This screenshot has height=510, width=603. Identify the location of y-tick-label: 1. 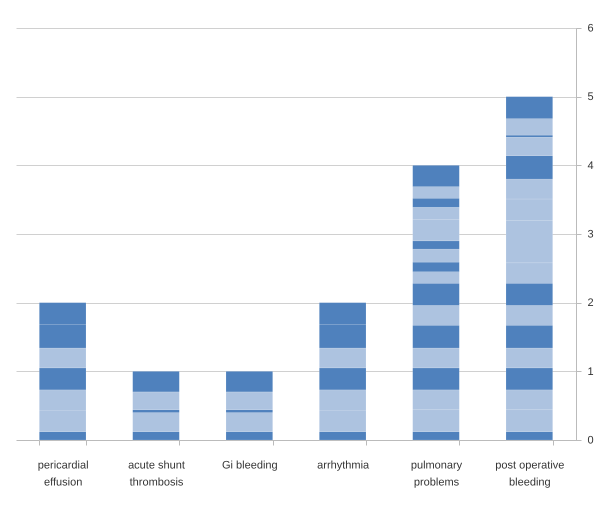
(591, 372).